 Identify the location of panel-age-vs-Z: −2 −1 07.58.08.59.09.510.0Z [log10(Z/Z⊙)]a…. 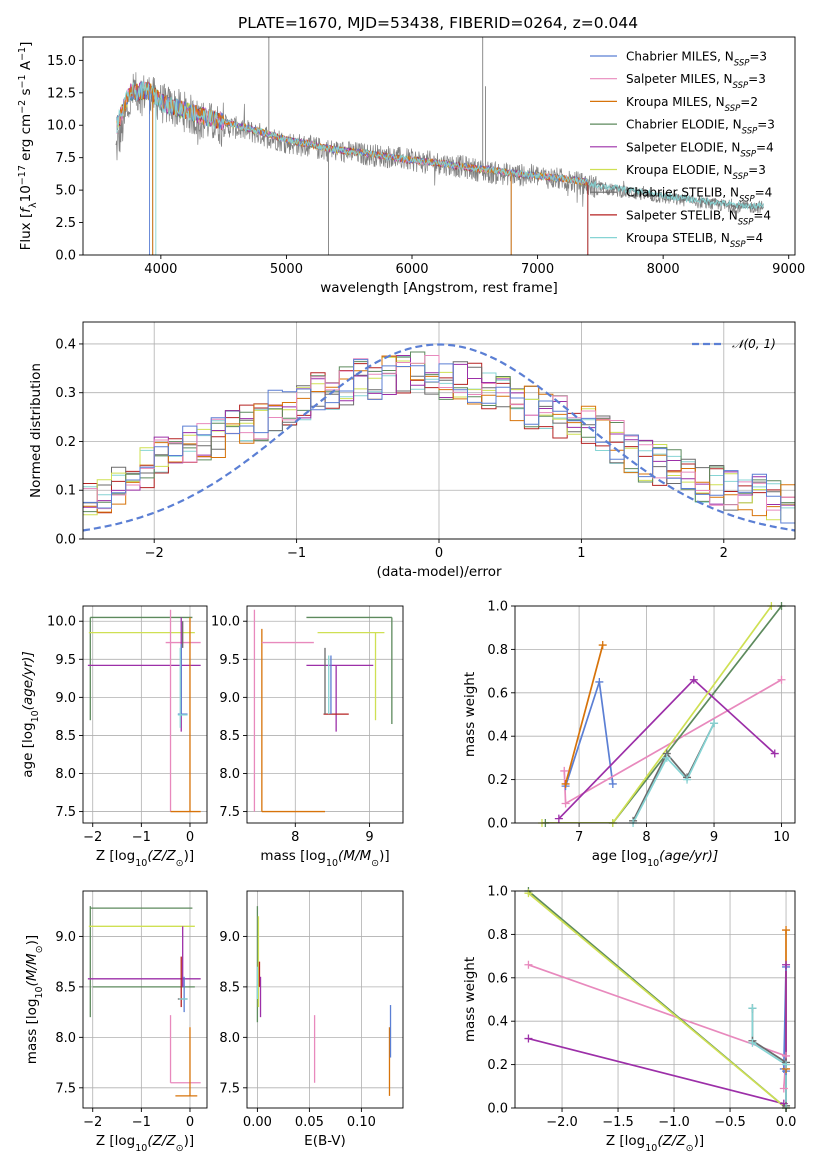
(114, 737).